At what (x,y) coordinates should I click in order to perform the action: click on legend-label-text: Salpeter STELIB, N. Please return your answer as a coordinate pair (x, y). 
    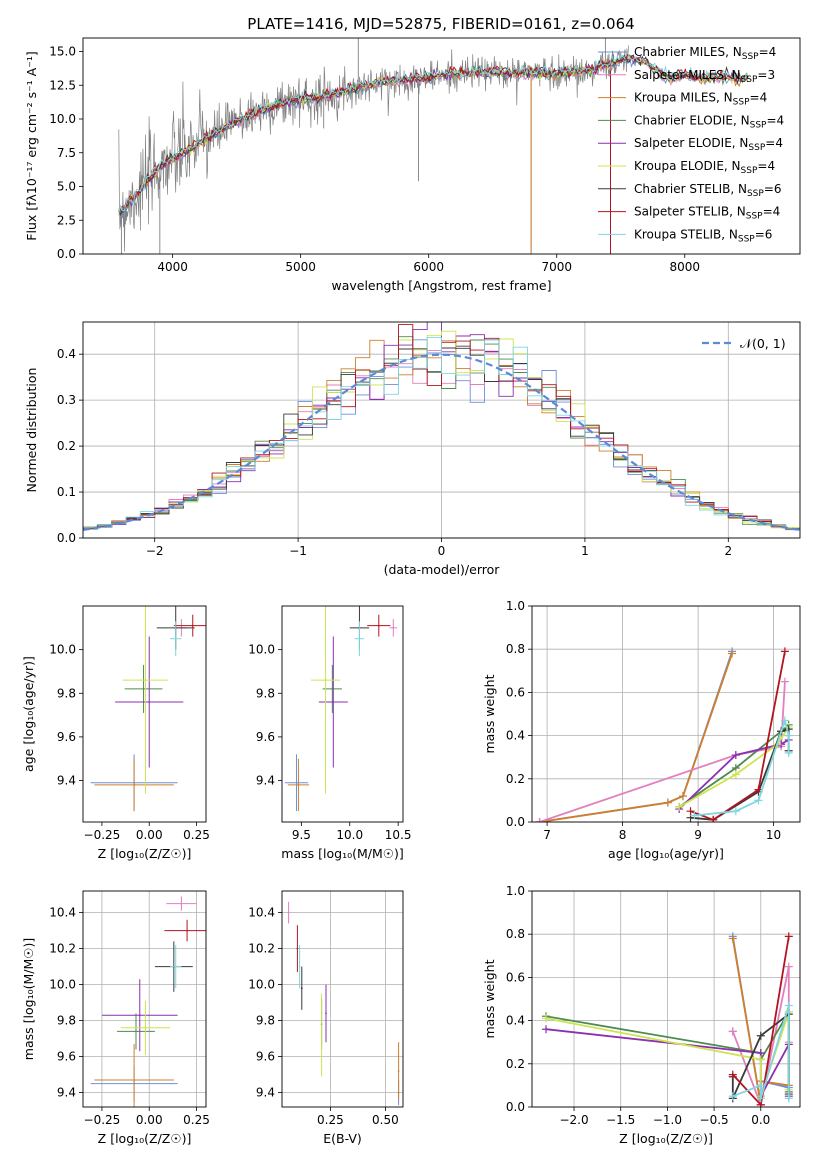
    Looking at the image, I should click on (690, 212).